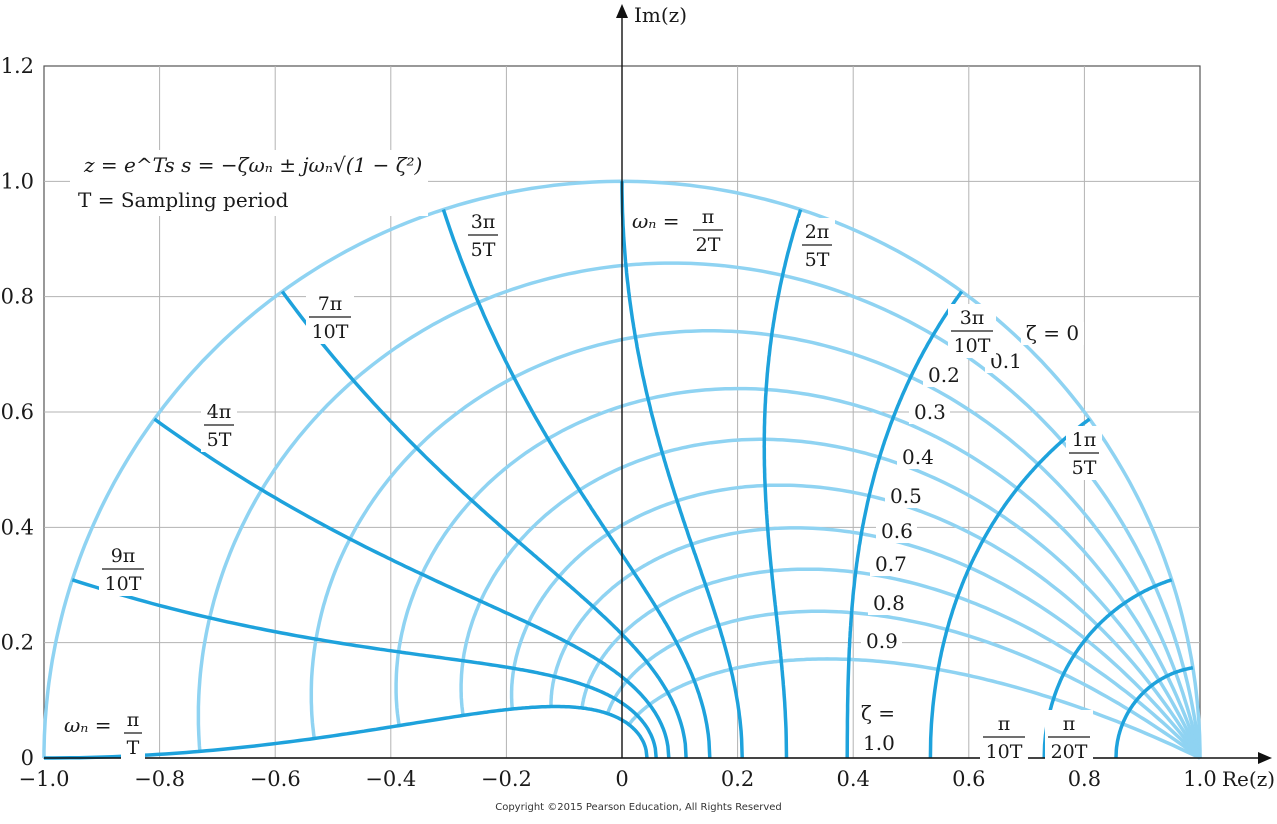 The image size is (1277, 824). What do you see at coordinates (133, 748) in the screenshot?
I see `omega-label-denominator: T` at bounding box center [133, 748].